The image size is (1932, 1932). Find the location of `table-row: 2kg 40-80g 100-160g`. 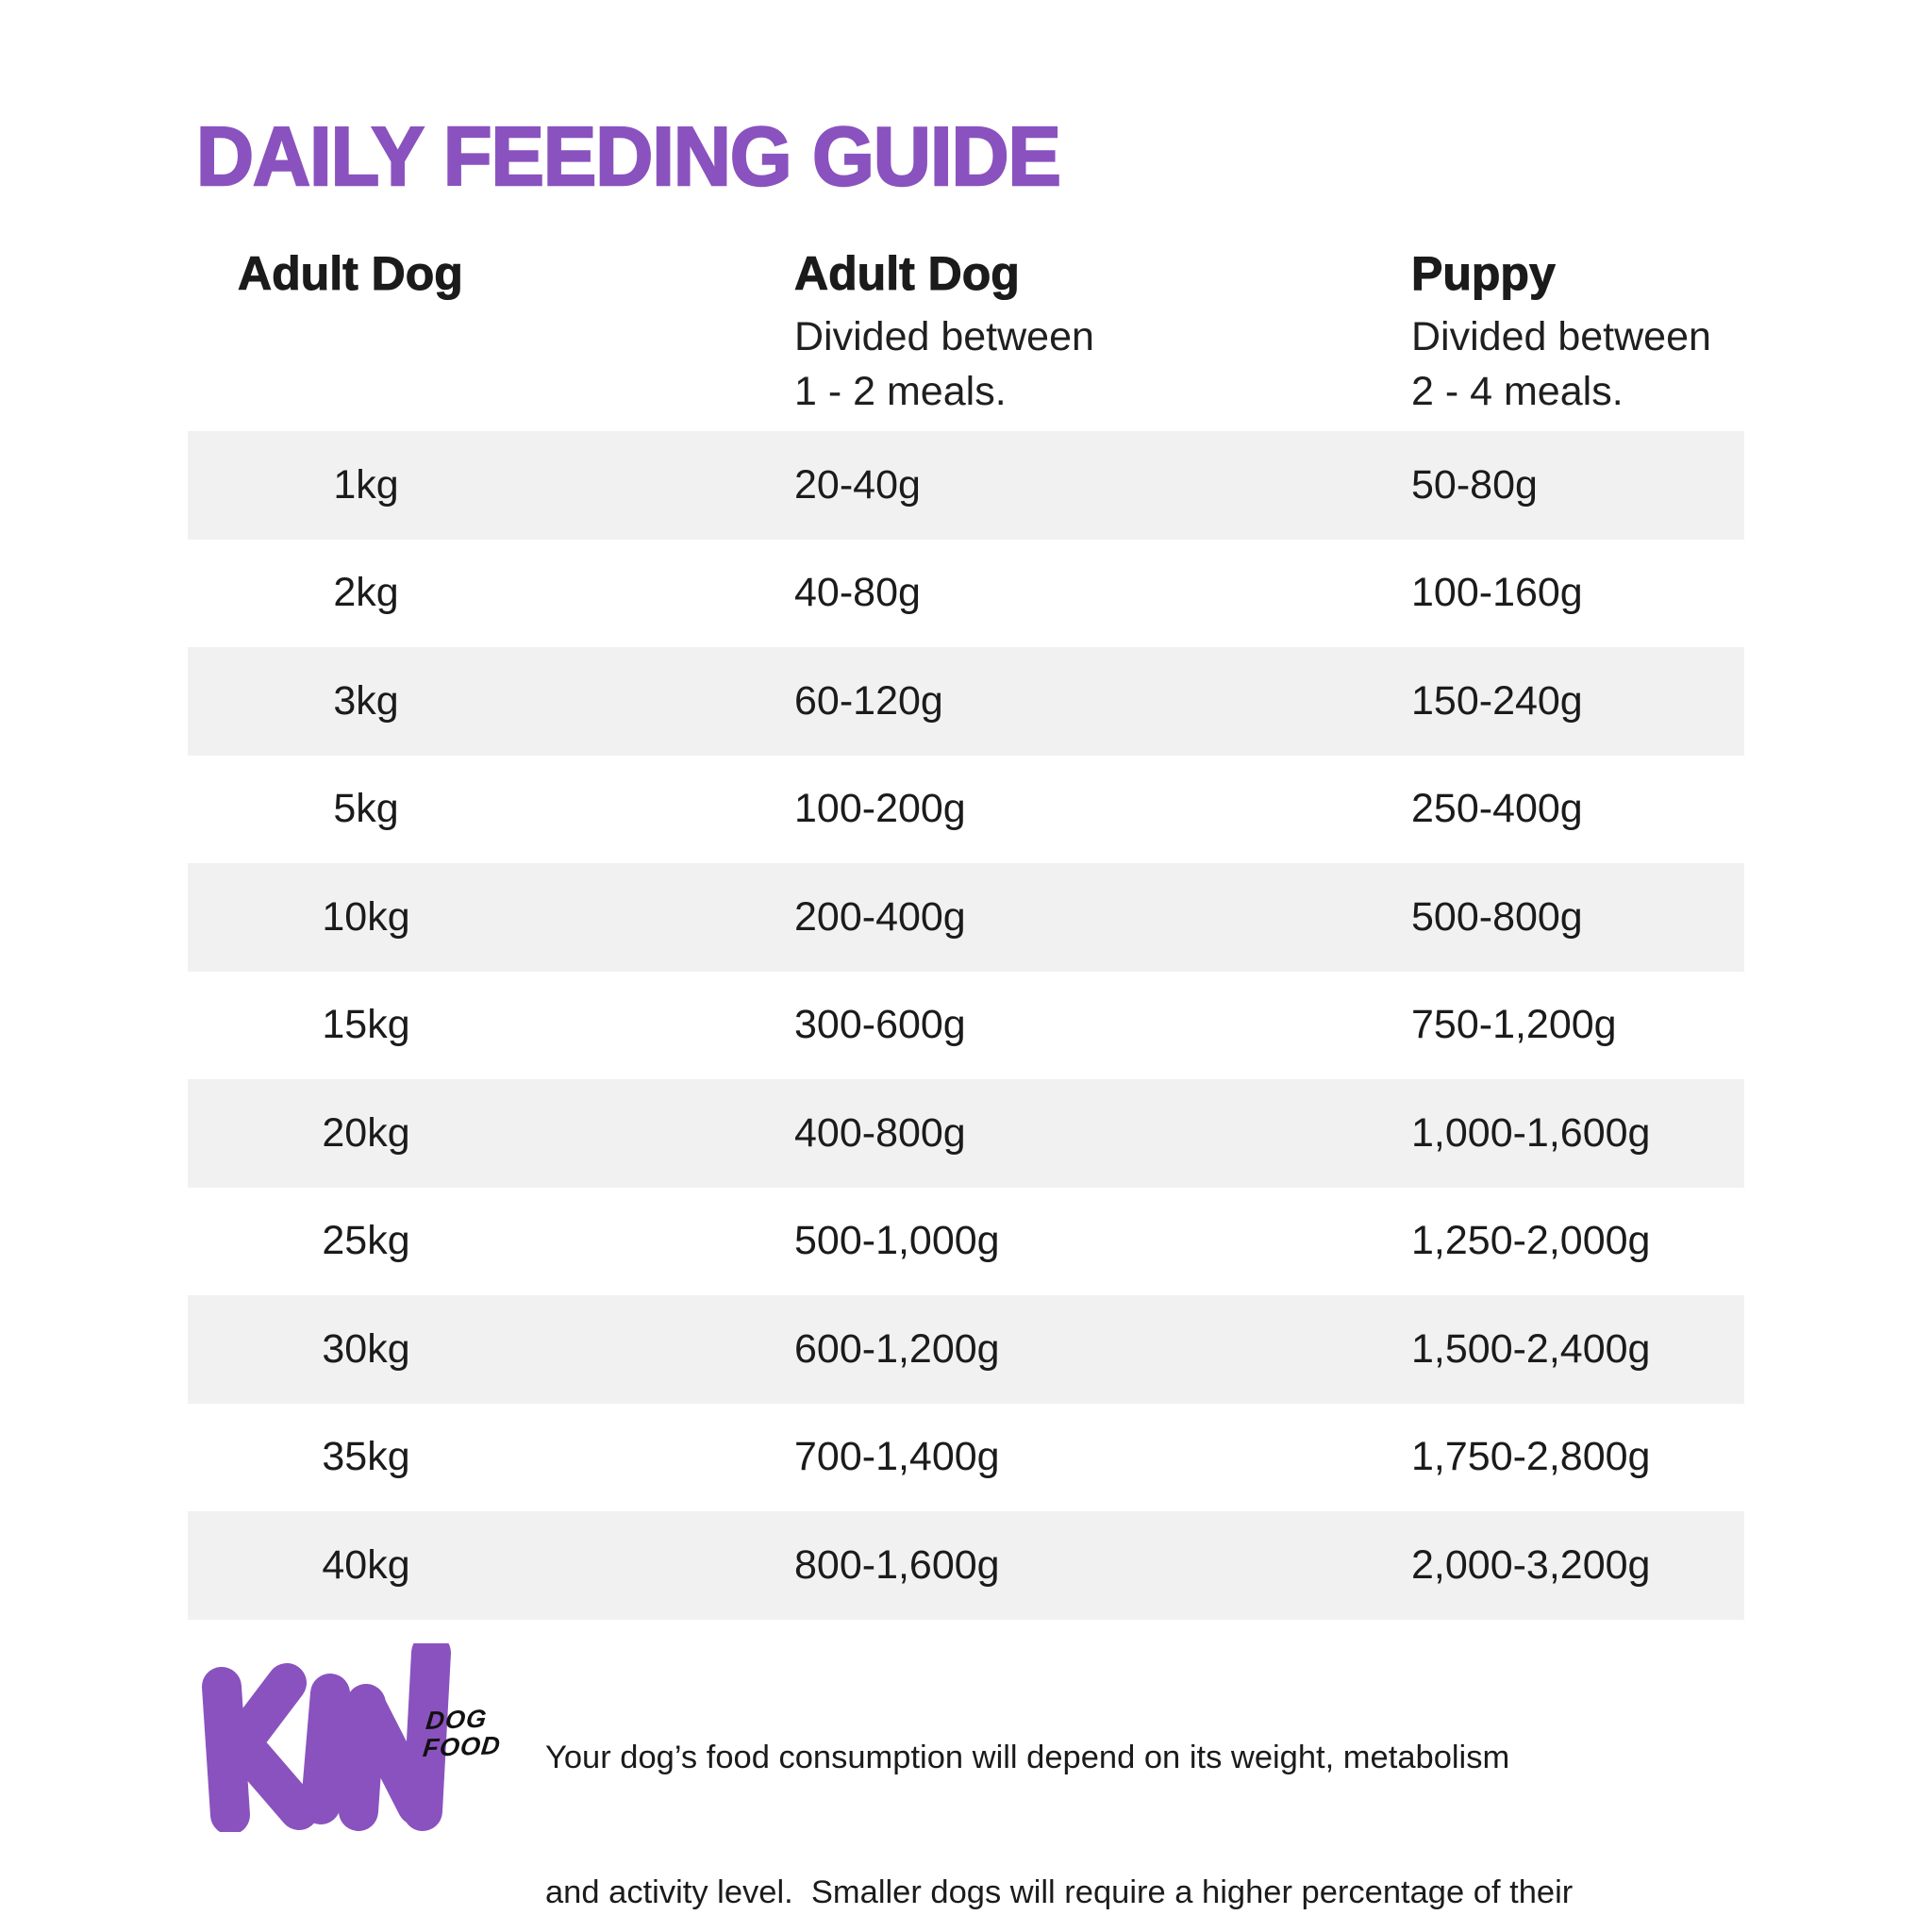

table-row: 2kg 40-80g 100-160g is located at coordinates (966, 593).